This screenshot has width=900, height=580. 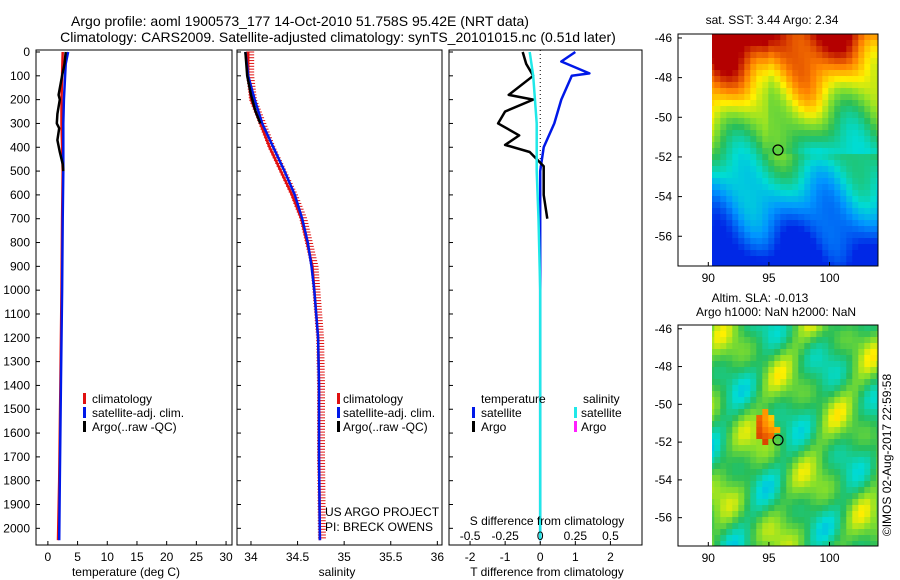 What do you see at coordinates (664, 404) in the screenshot?
I see `map-lat-tick: -50` at bounding box center [664, 404].